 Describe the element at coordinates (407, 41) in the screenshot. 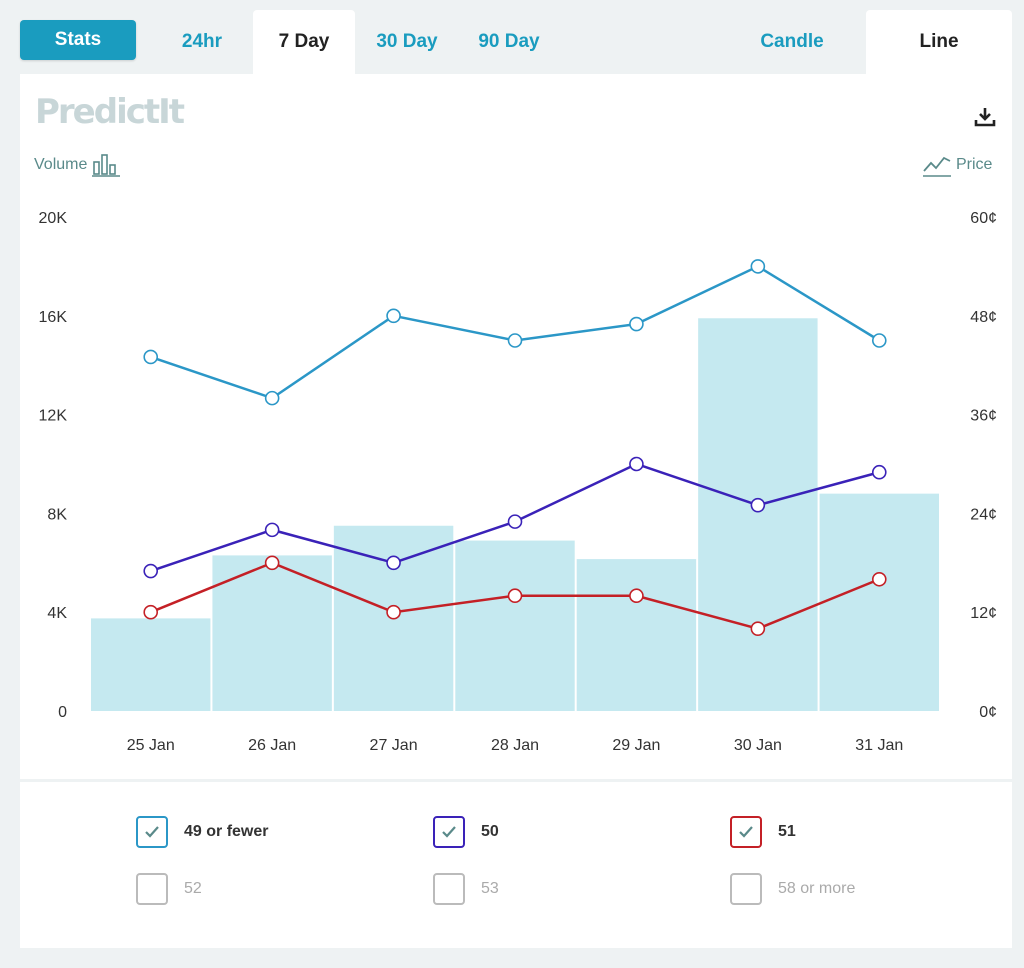

I see `tab-30day: 30 Day` at that location.